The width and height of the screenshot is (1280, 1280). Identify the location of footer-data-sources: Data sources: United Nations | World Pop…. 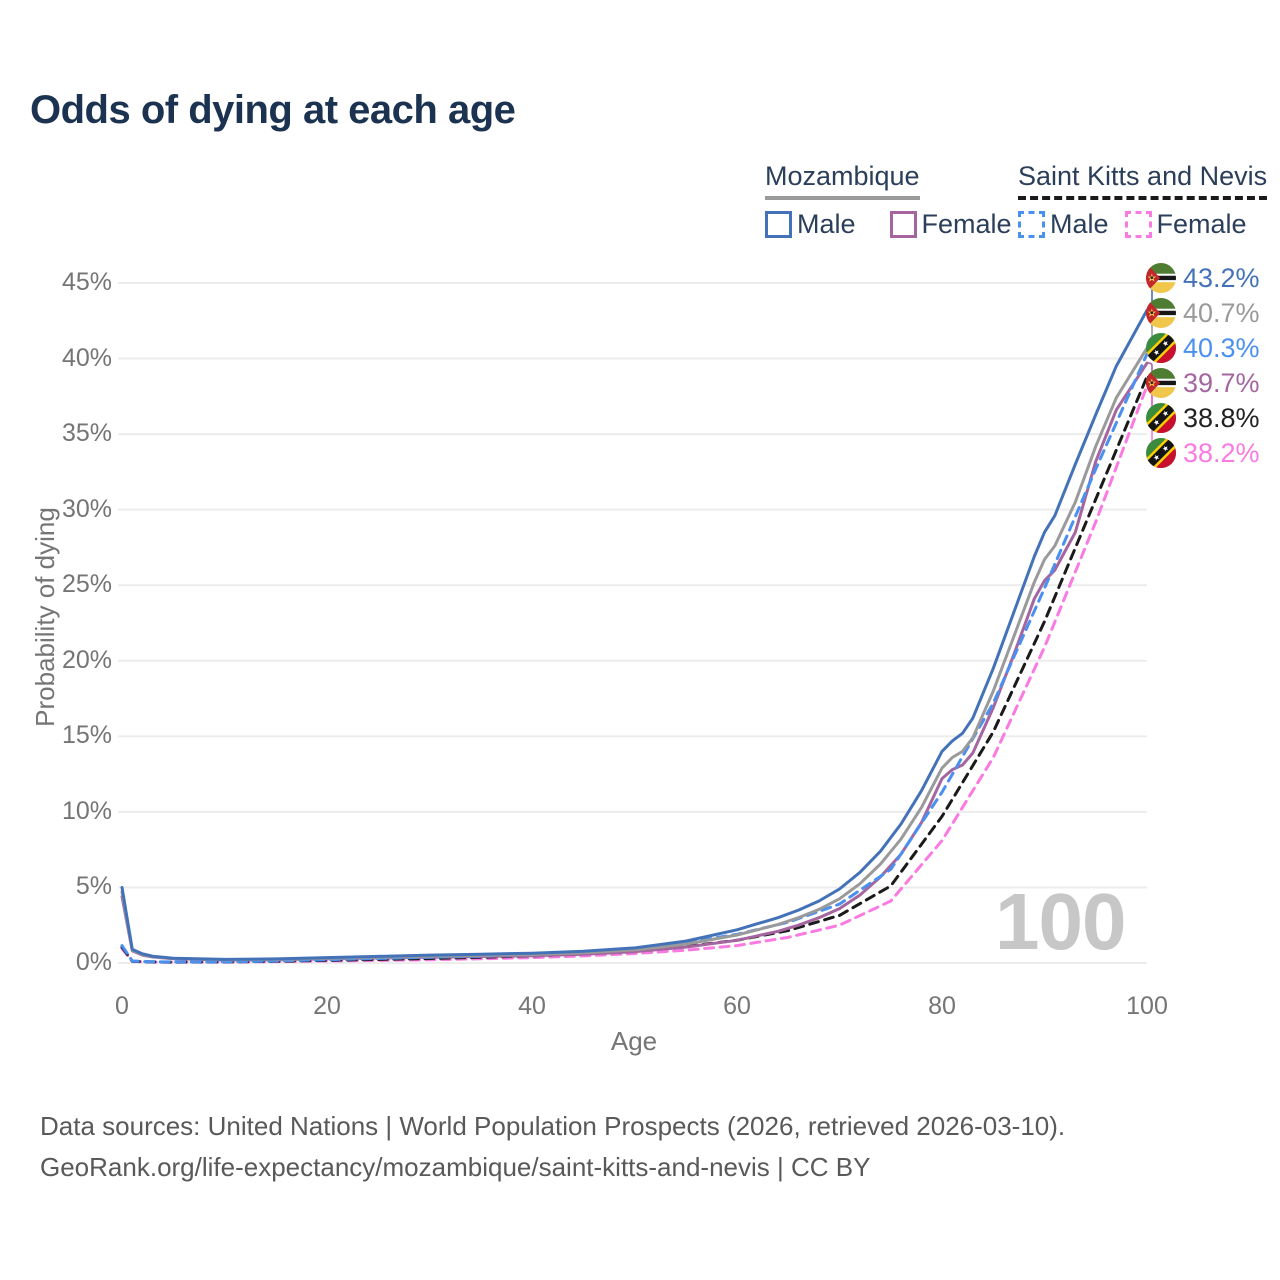
(553, 1126).